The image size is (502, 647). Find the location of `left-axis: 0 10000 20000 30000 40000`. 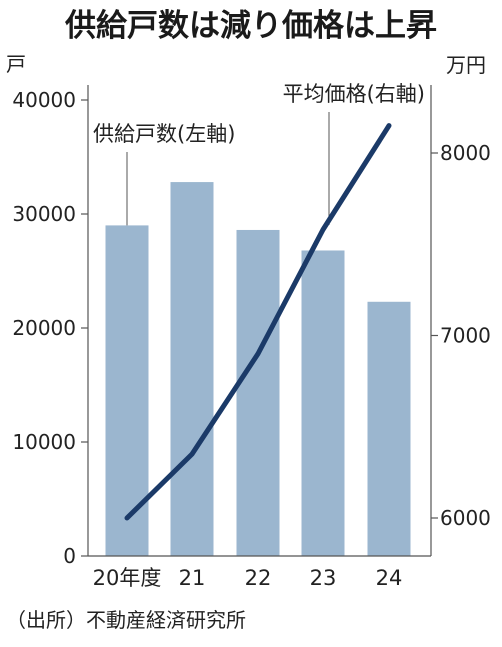

left-axis: 0 10000 20000 30000 40000 is located at coordinates (50, 328).